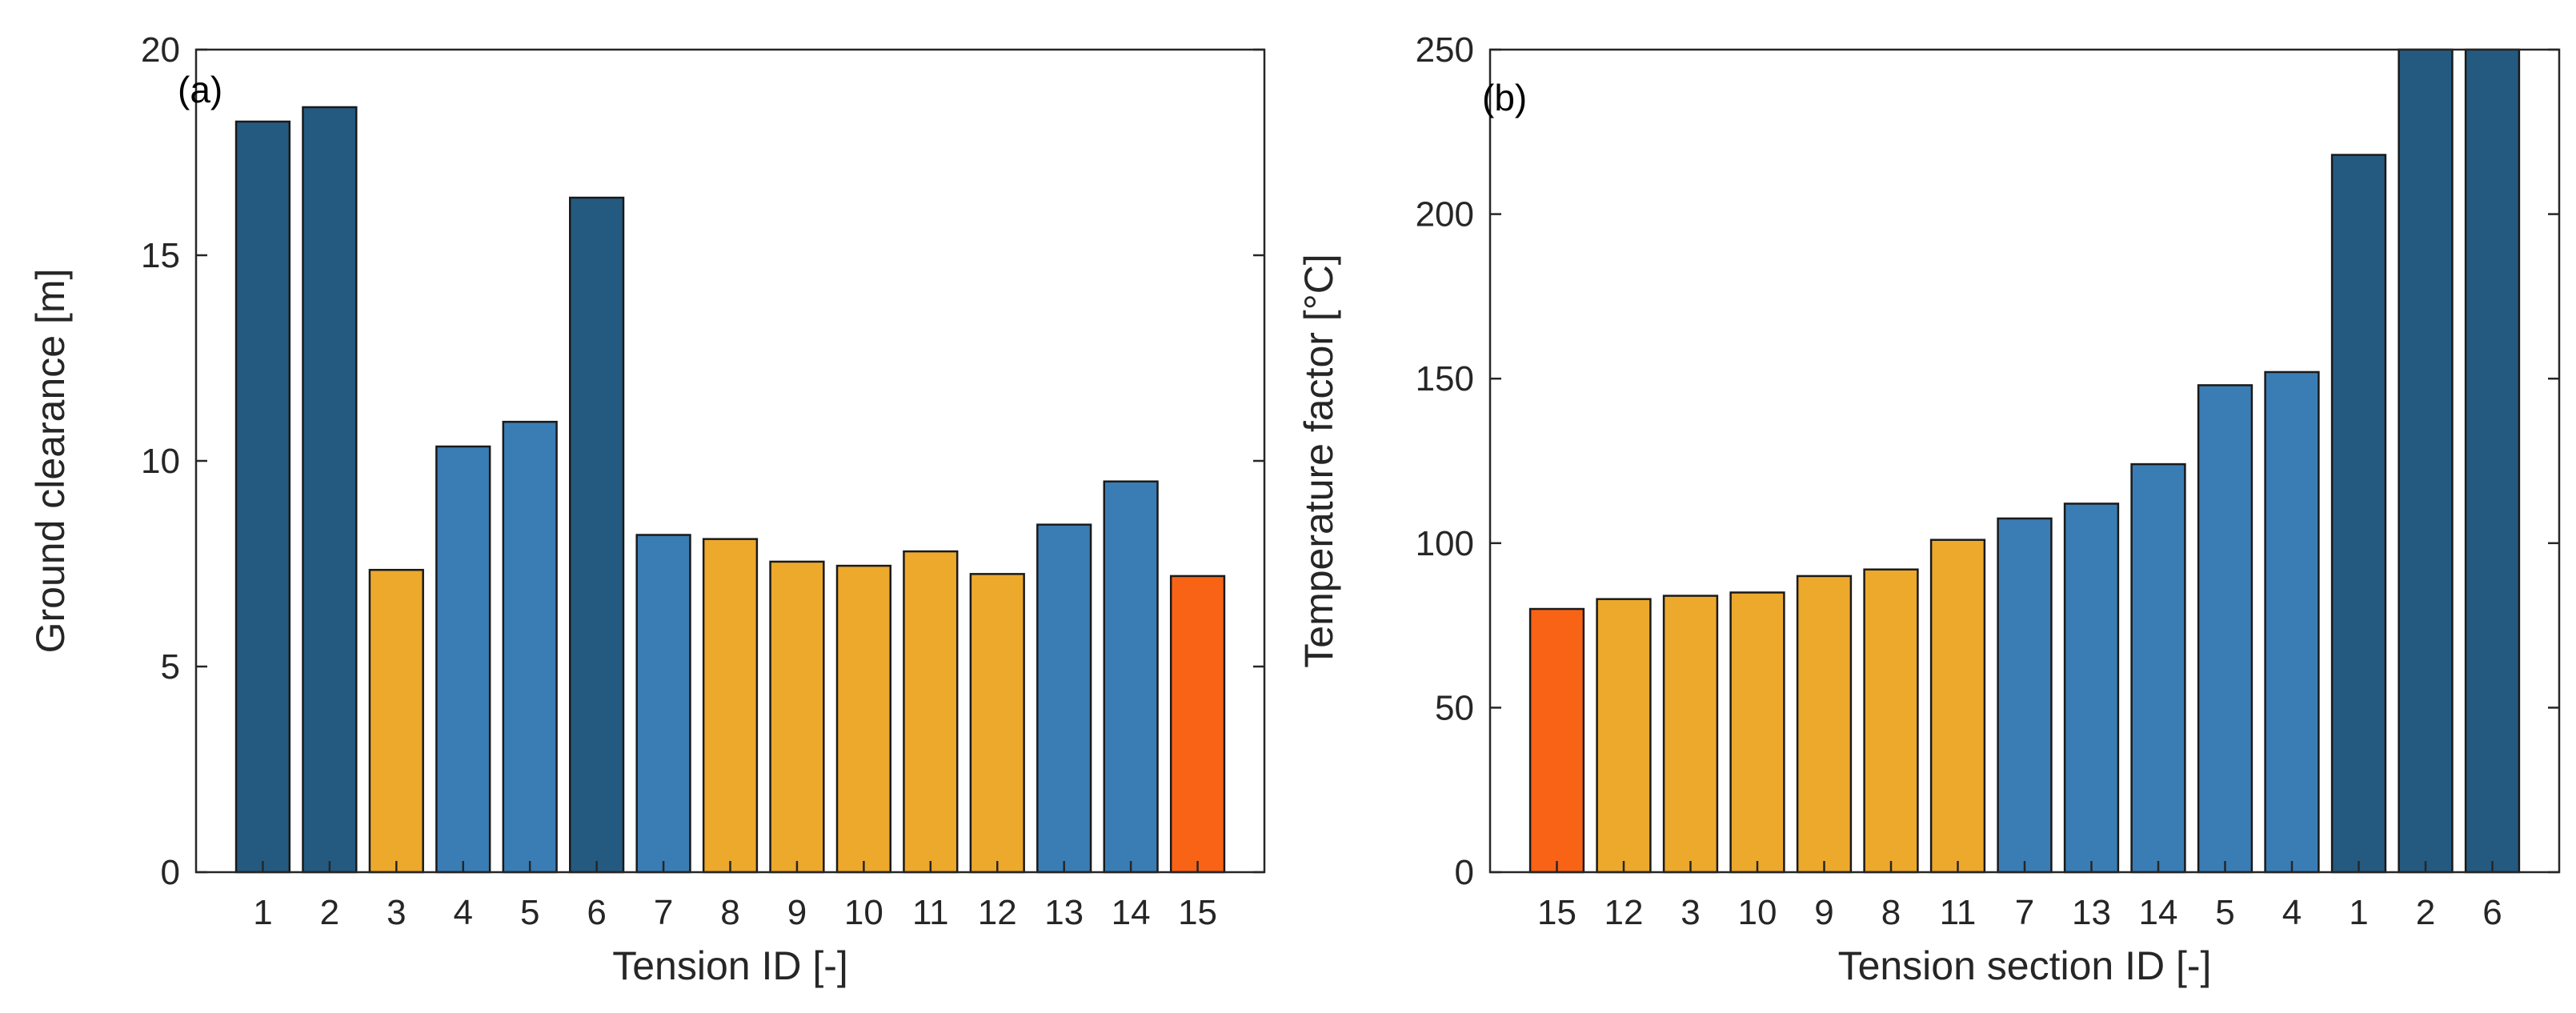 This screenshot has height=1013, width=2576. I want to click on y-tick-label: 10, so click(160, 462).